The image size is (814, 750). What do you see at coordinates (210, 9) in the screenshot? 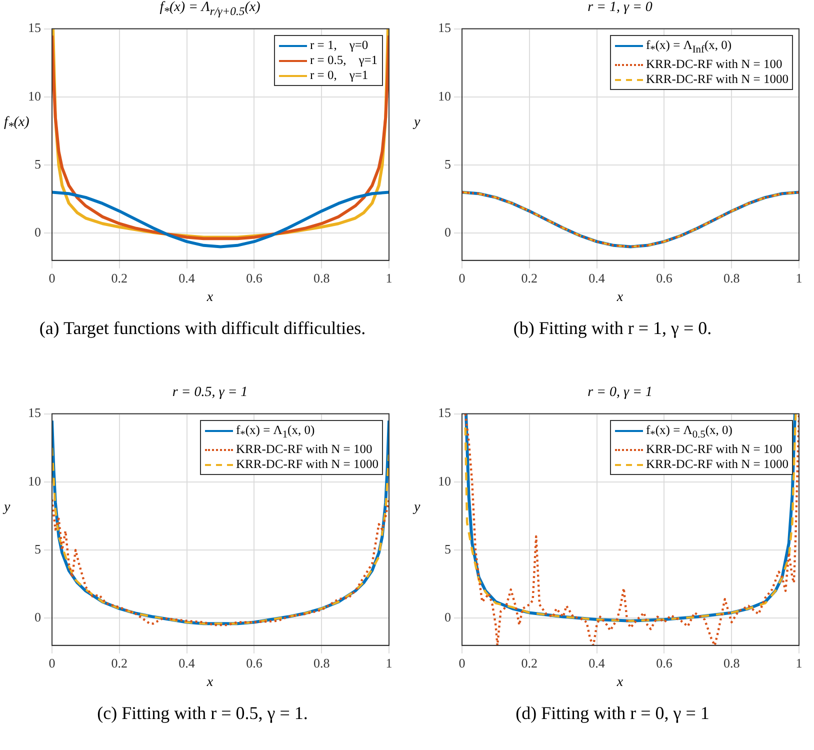
I see `chart-title: f$_{*}$(x) = Λ$_{r/γ+0.5}$(x)` at bounding box center [210, 9].